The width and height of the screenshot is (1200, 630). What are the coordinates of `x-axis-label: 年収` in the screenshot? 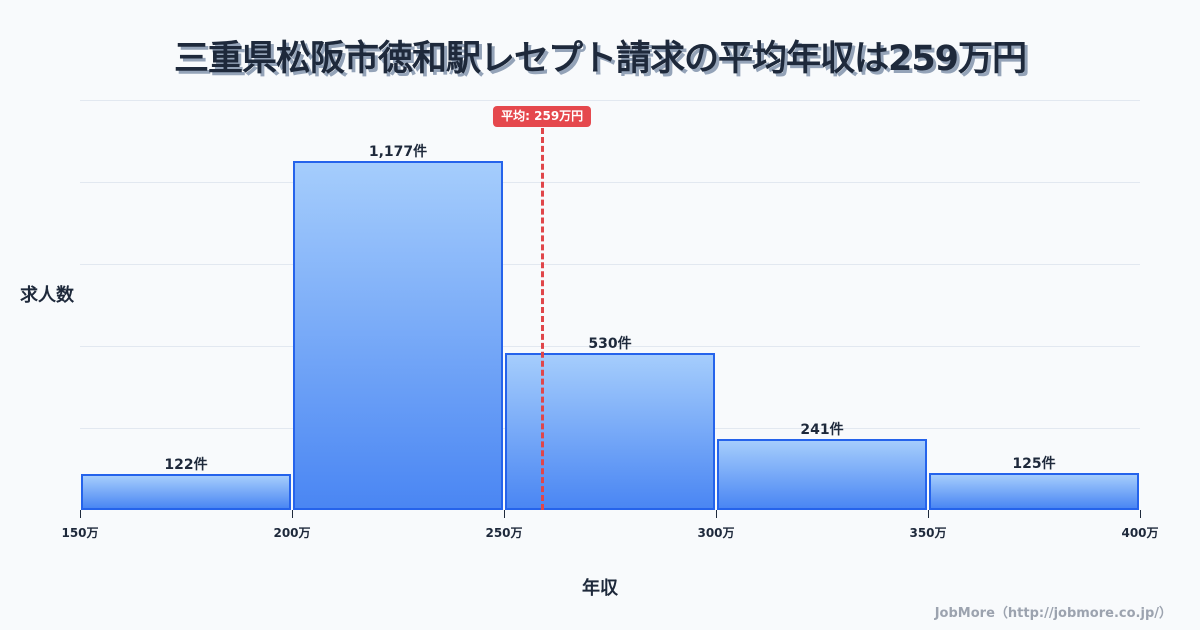 It's located at (600, 588).